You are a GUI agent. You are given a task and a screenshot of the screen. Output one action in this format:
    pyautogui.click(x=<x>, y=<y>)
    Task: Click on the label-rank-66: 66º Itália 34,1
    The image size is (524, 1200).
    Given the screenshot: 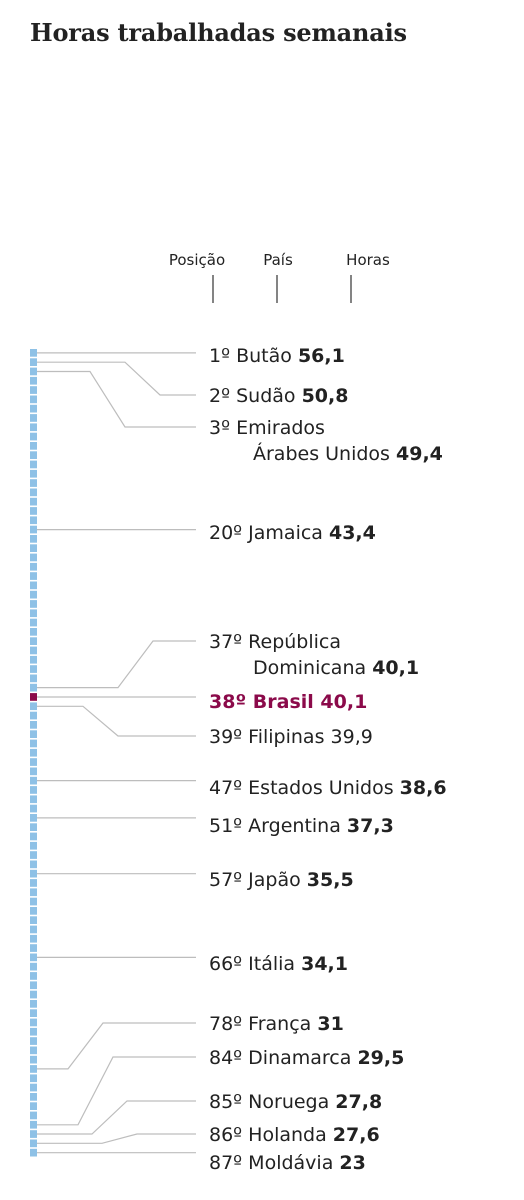 What is the action you would take?
    pyautogui.click(x=278, y=964)
    